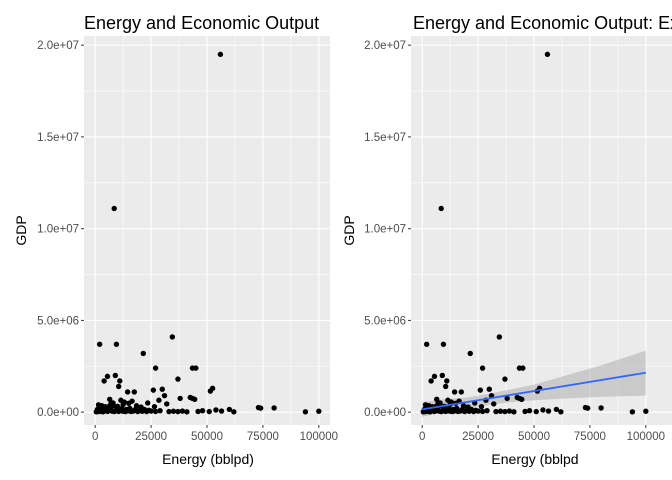 This screenshot has height=480, width=672. What do you see at coordinates (263, 437) in the screenshot?
I see `x-tick-label: 75000` at bounding box center [263, 437].